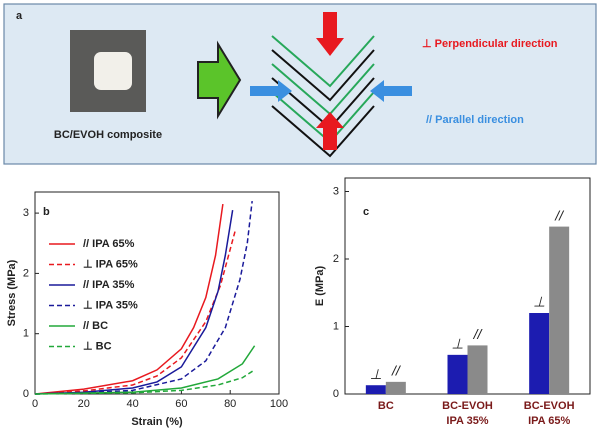 This screenshot has height=432, width=600. I want to click on panel-label: b, so click(46, 212).